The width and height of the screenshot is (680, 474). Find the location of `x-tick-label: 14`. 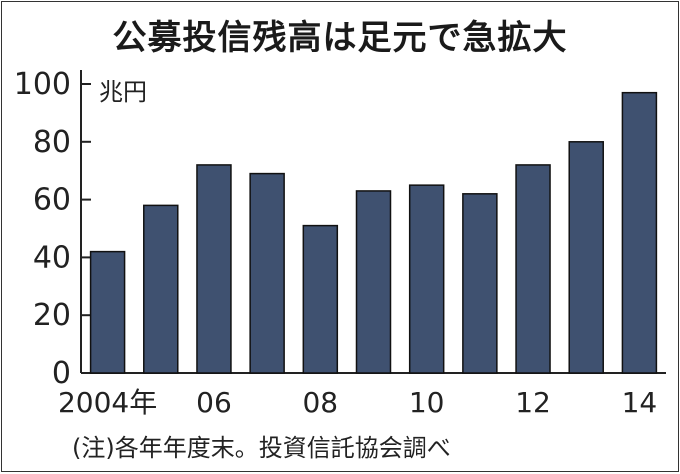

x-tick-label: 14 is located at coordinates (640, 402).